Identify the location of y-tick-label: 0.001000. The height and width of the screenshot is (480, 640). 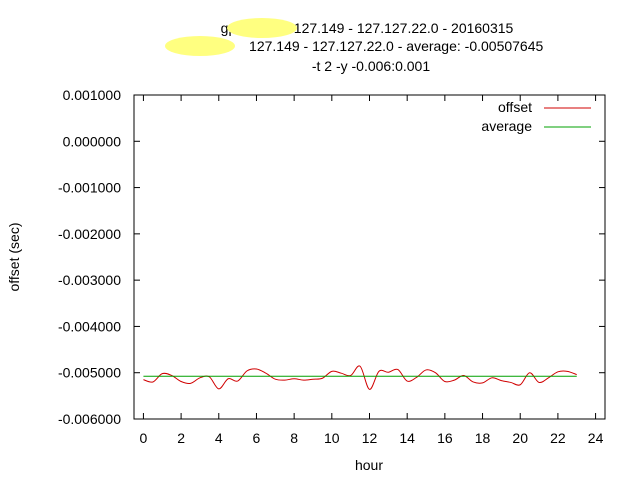
(92, 95).